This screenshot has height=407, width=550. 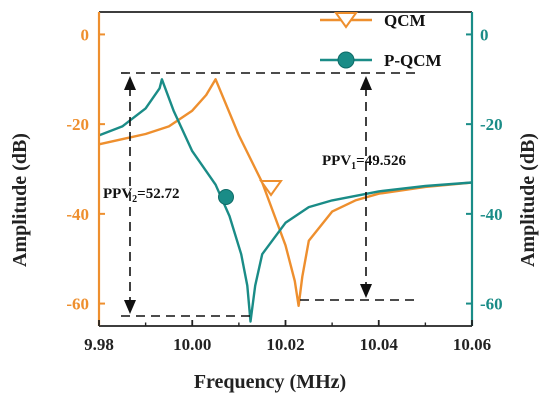 What do you see at coordinates (472, 344) in the screenshot?
I see `x-tick-label: 10.06` at bounding box center [472, 344].